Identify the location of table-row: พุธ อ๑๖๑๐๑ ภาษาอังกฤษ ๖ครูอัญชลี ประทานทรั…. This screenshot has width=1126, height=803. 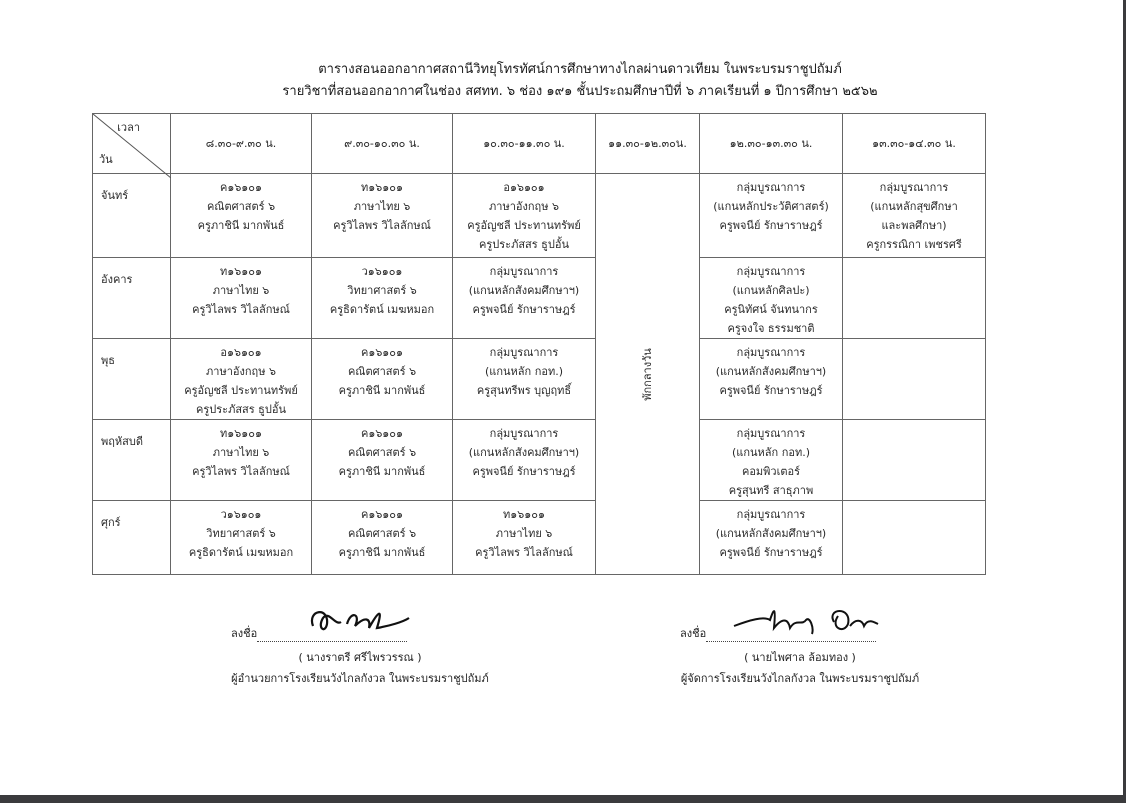
(539, 379).